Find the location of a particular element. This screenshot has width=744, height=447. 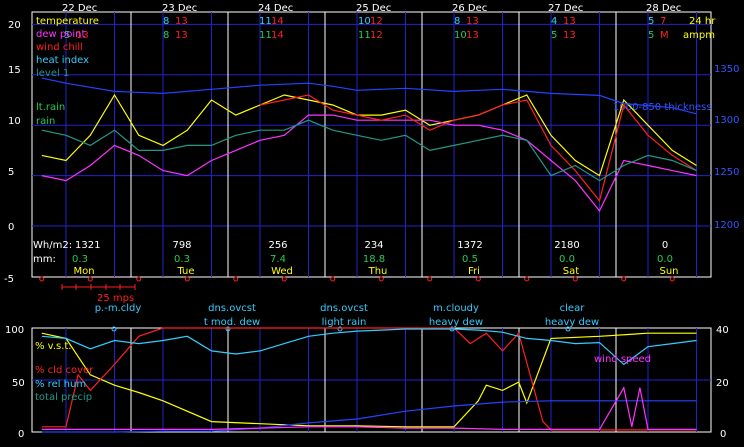

daily-rainfall: 18.8 is located at coordinates (374, 259).